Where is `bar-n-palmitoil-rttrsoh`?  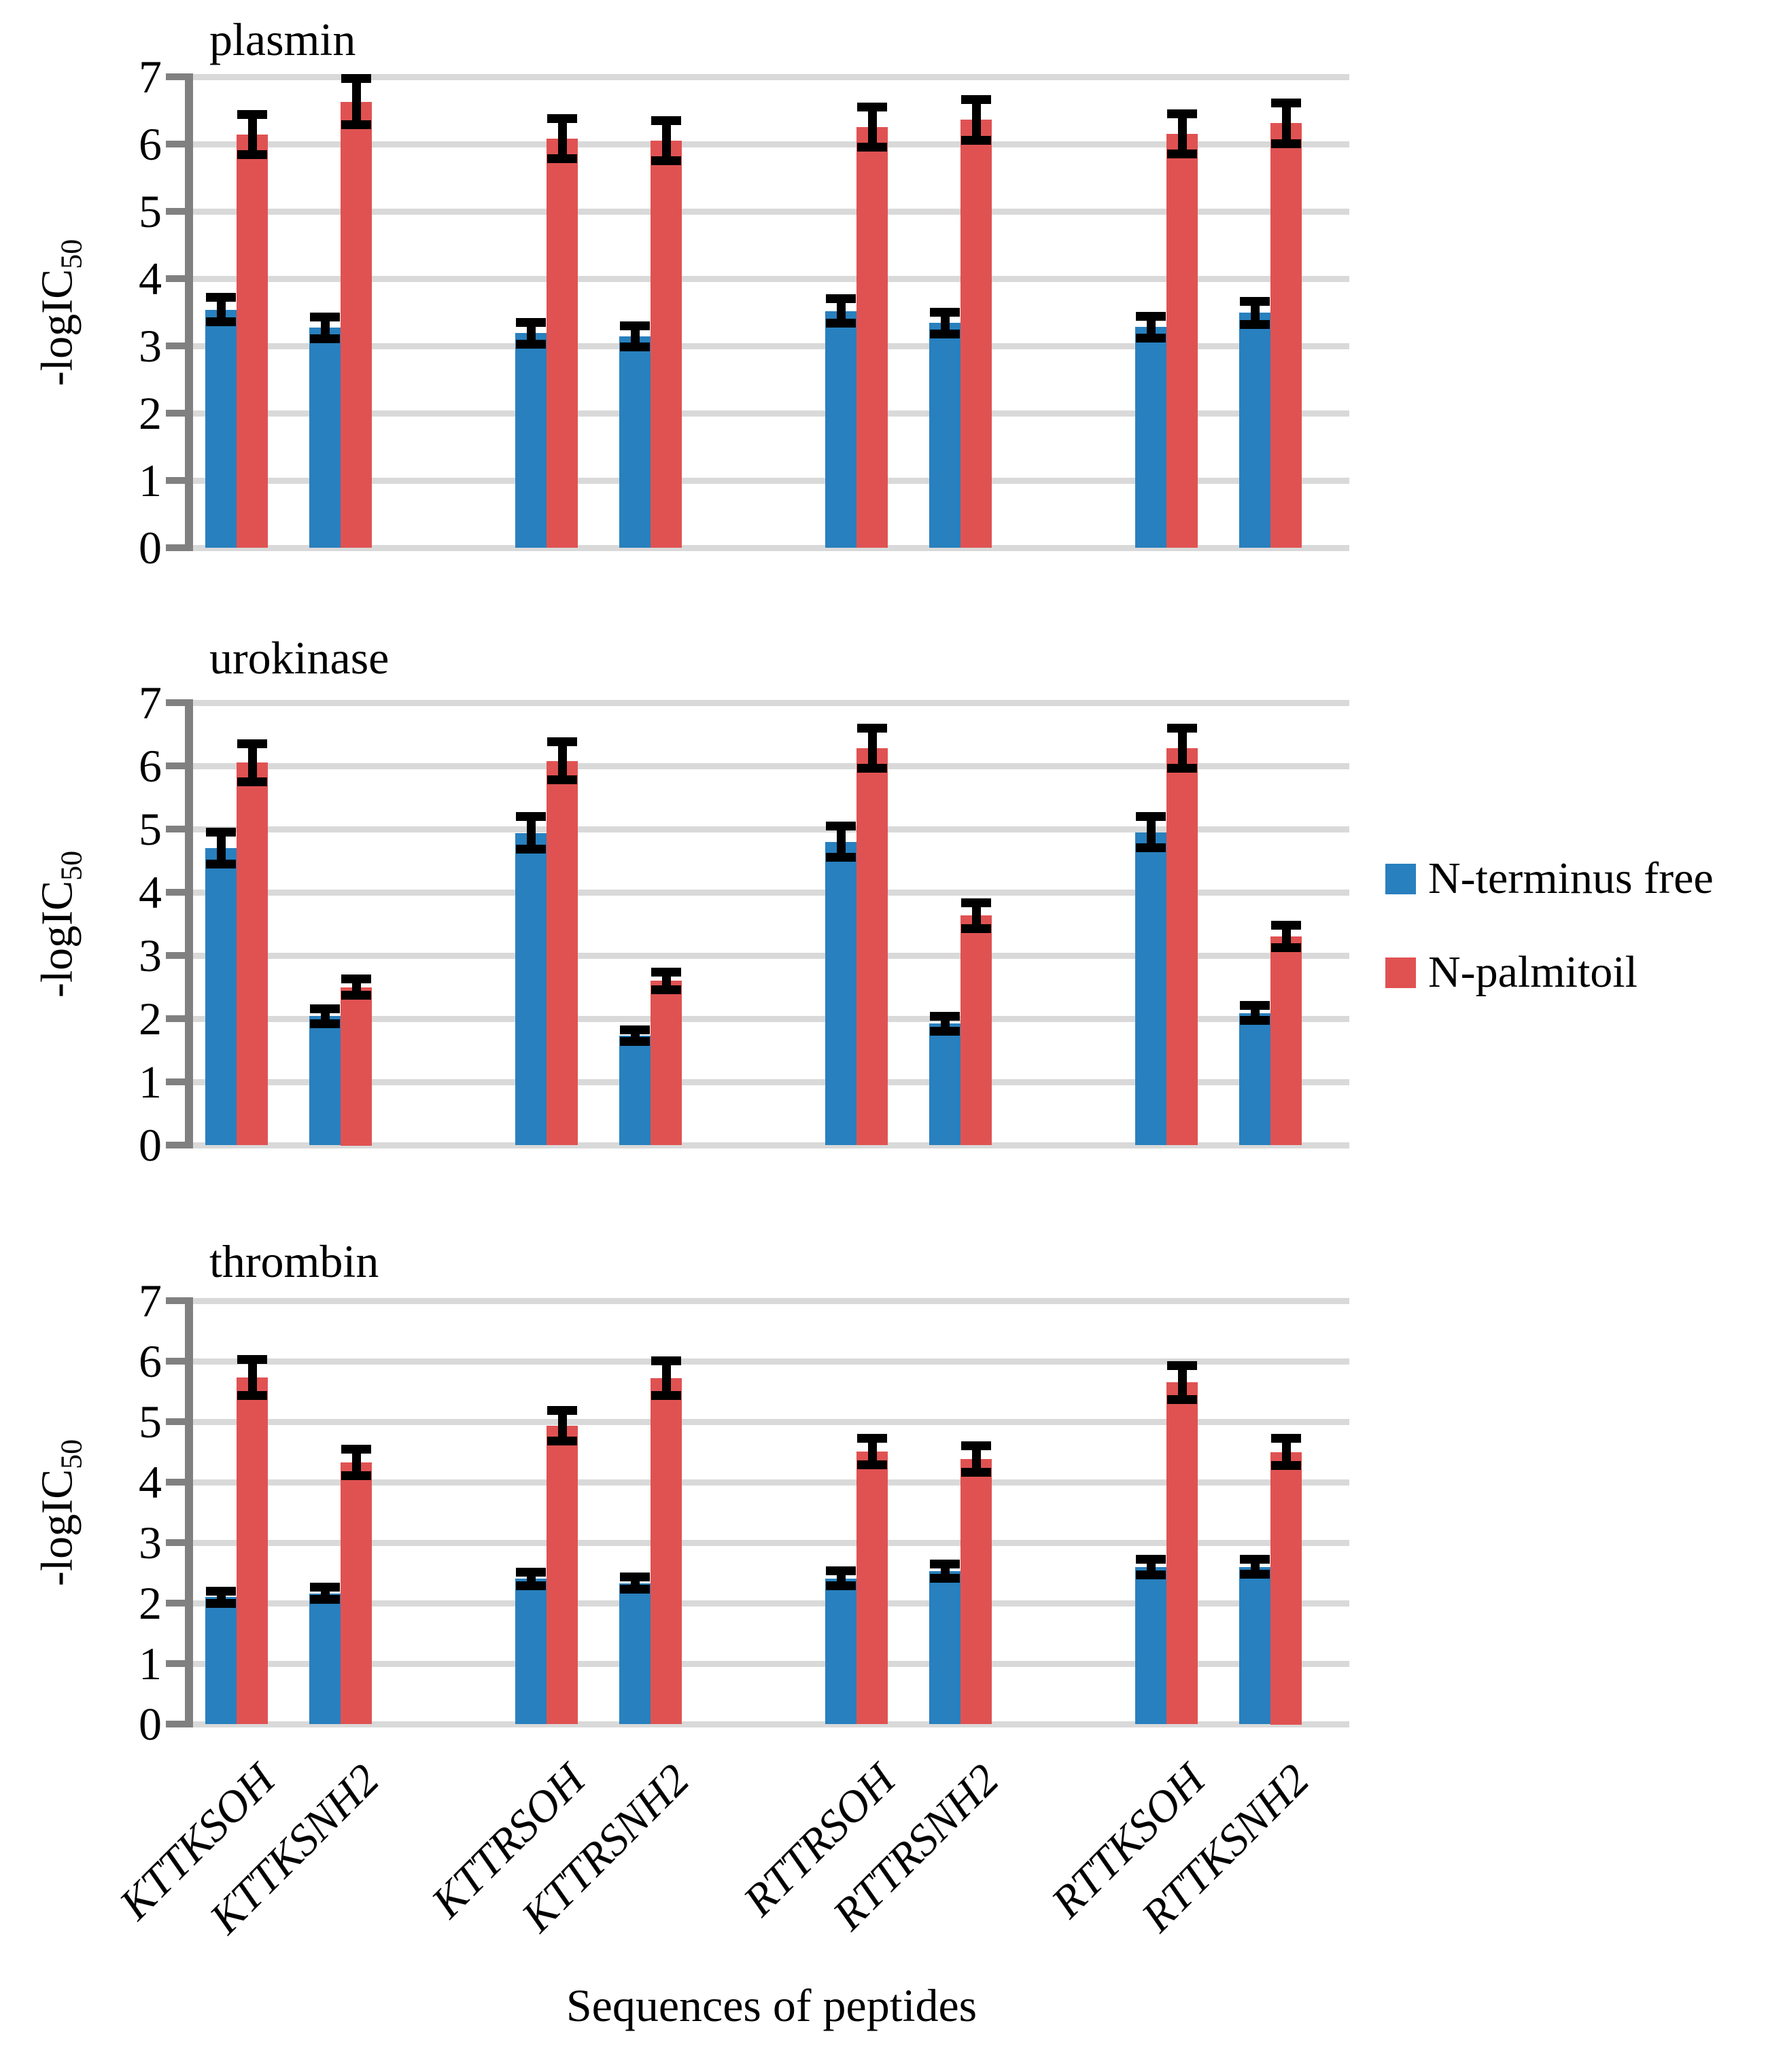
bar-n-palmitoil-rttrsoh is located at coordinates (872, 337).